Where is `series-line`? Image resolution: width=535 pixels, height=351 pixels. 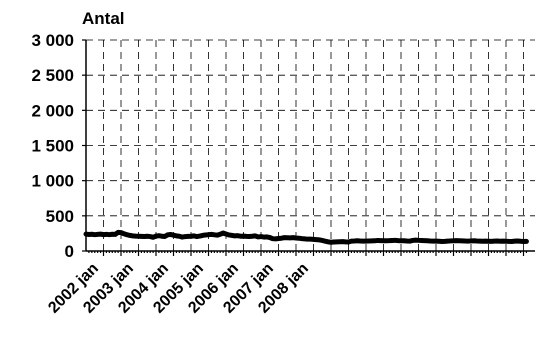 series-line is located at coordinates (306, 237).